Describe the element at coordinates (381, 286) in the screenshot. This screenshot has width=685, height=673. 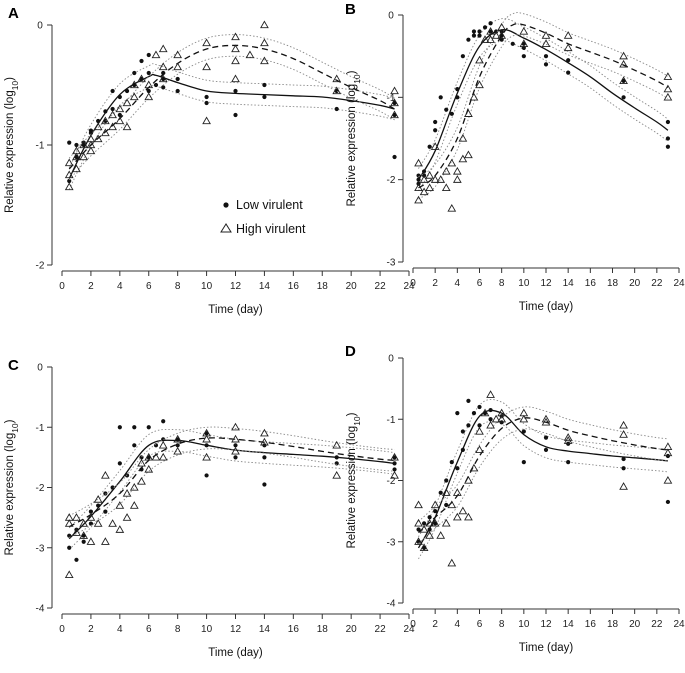
I see `x-tick-label: 22` at that location.